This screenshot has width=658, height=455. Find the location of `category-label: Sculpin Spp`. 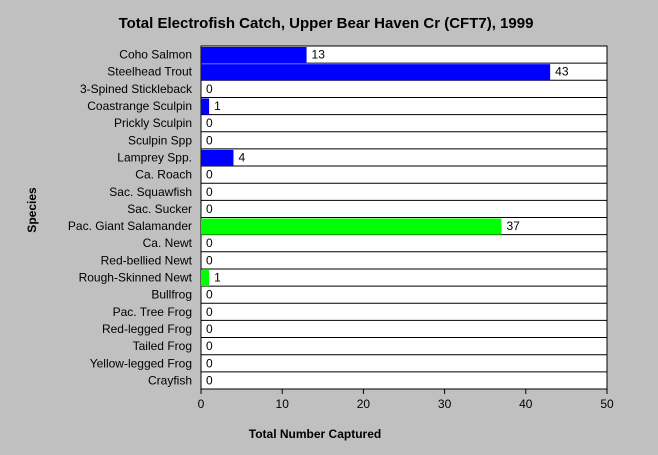

category-label: Sculpin Spp is located at coordinates (160, 140).